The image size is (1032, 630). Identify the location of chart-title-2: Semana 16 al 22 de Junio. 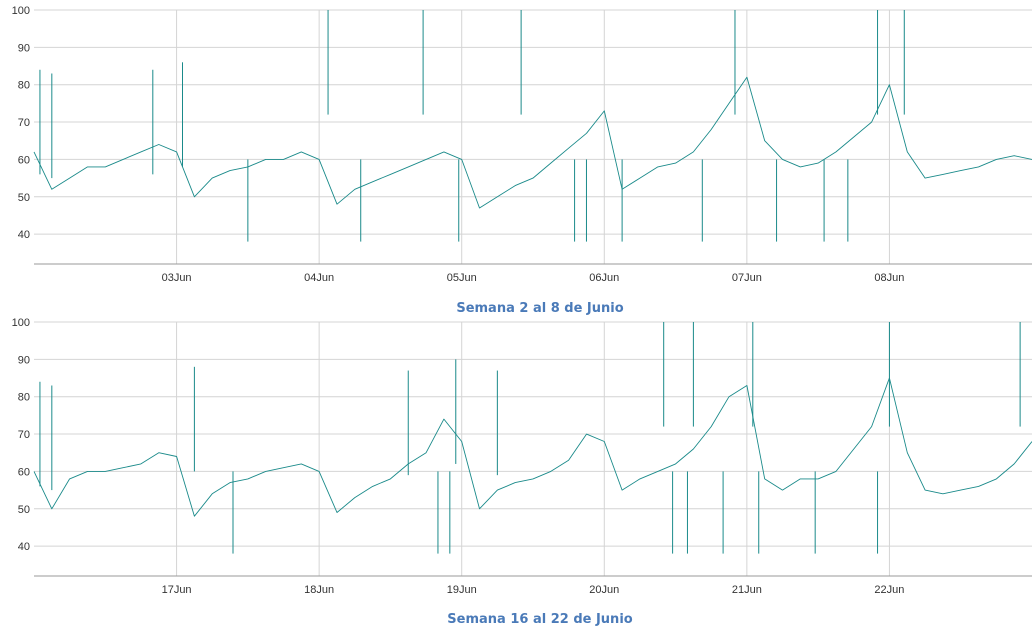
(539, 619).